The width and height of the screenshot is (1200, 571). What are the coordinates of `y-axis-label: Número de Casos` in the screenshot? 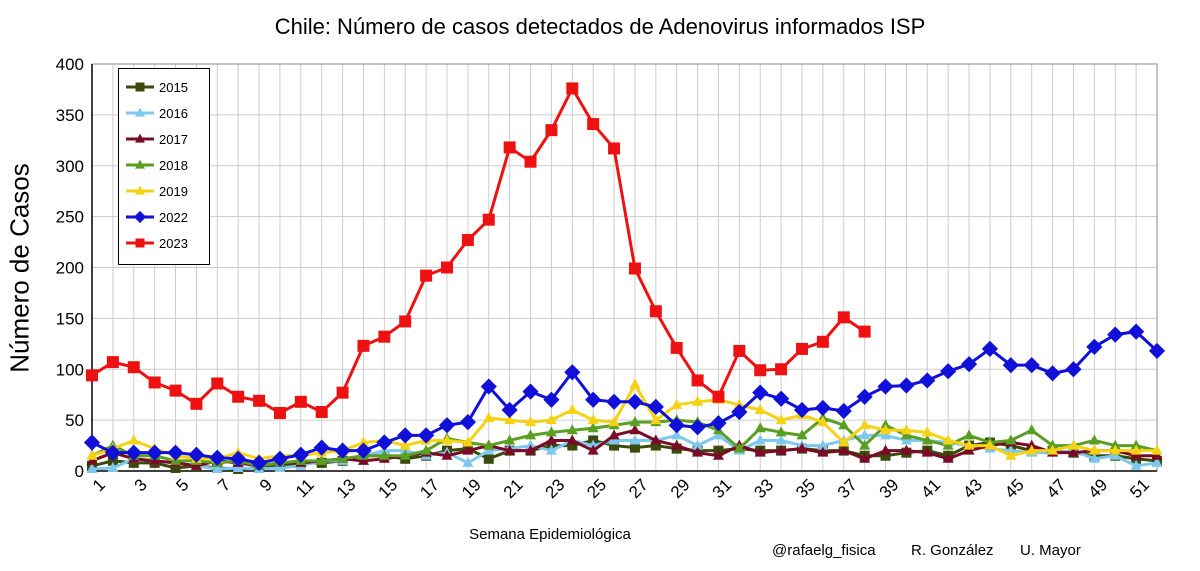 It's located at (19, 268).